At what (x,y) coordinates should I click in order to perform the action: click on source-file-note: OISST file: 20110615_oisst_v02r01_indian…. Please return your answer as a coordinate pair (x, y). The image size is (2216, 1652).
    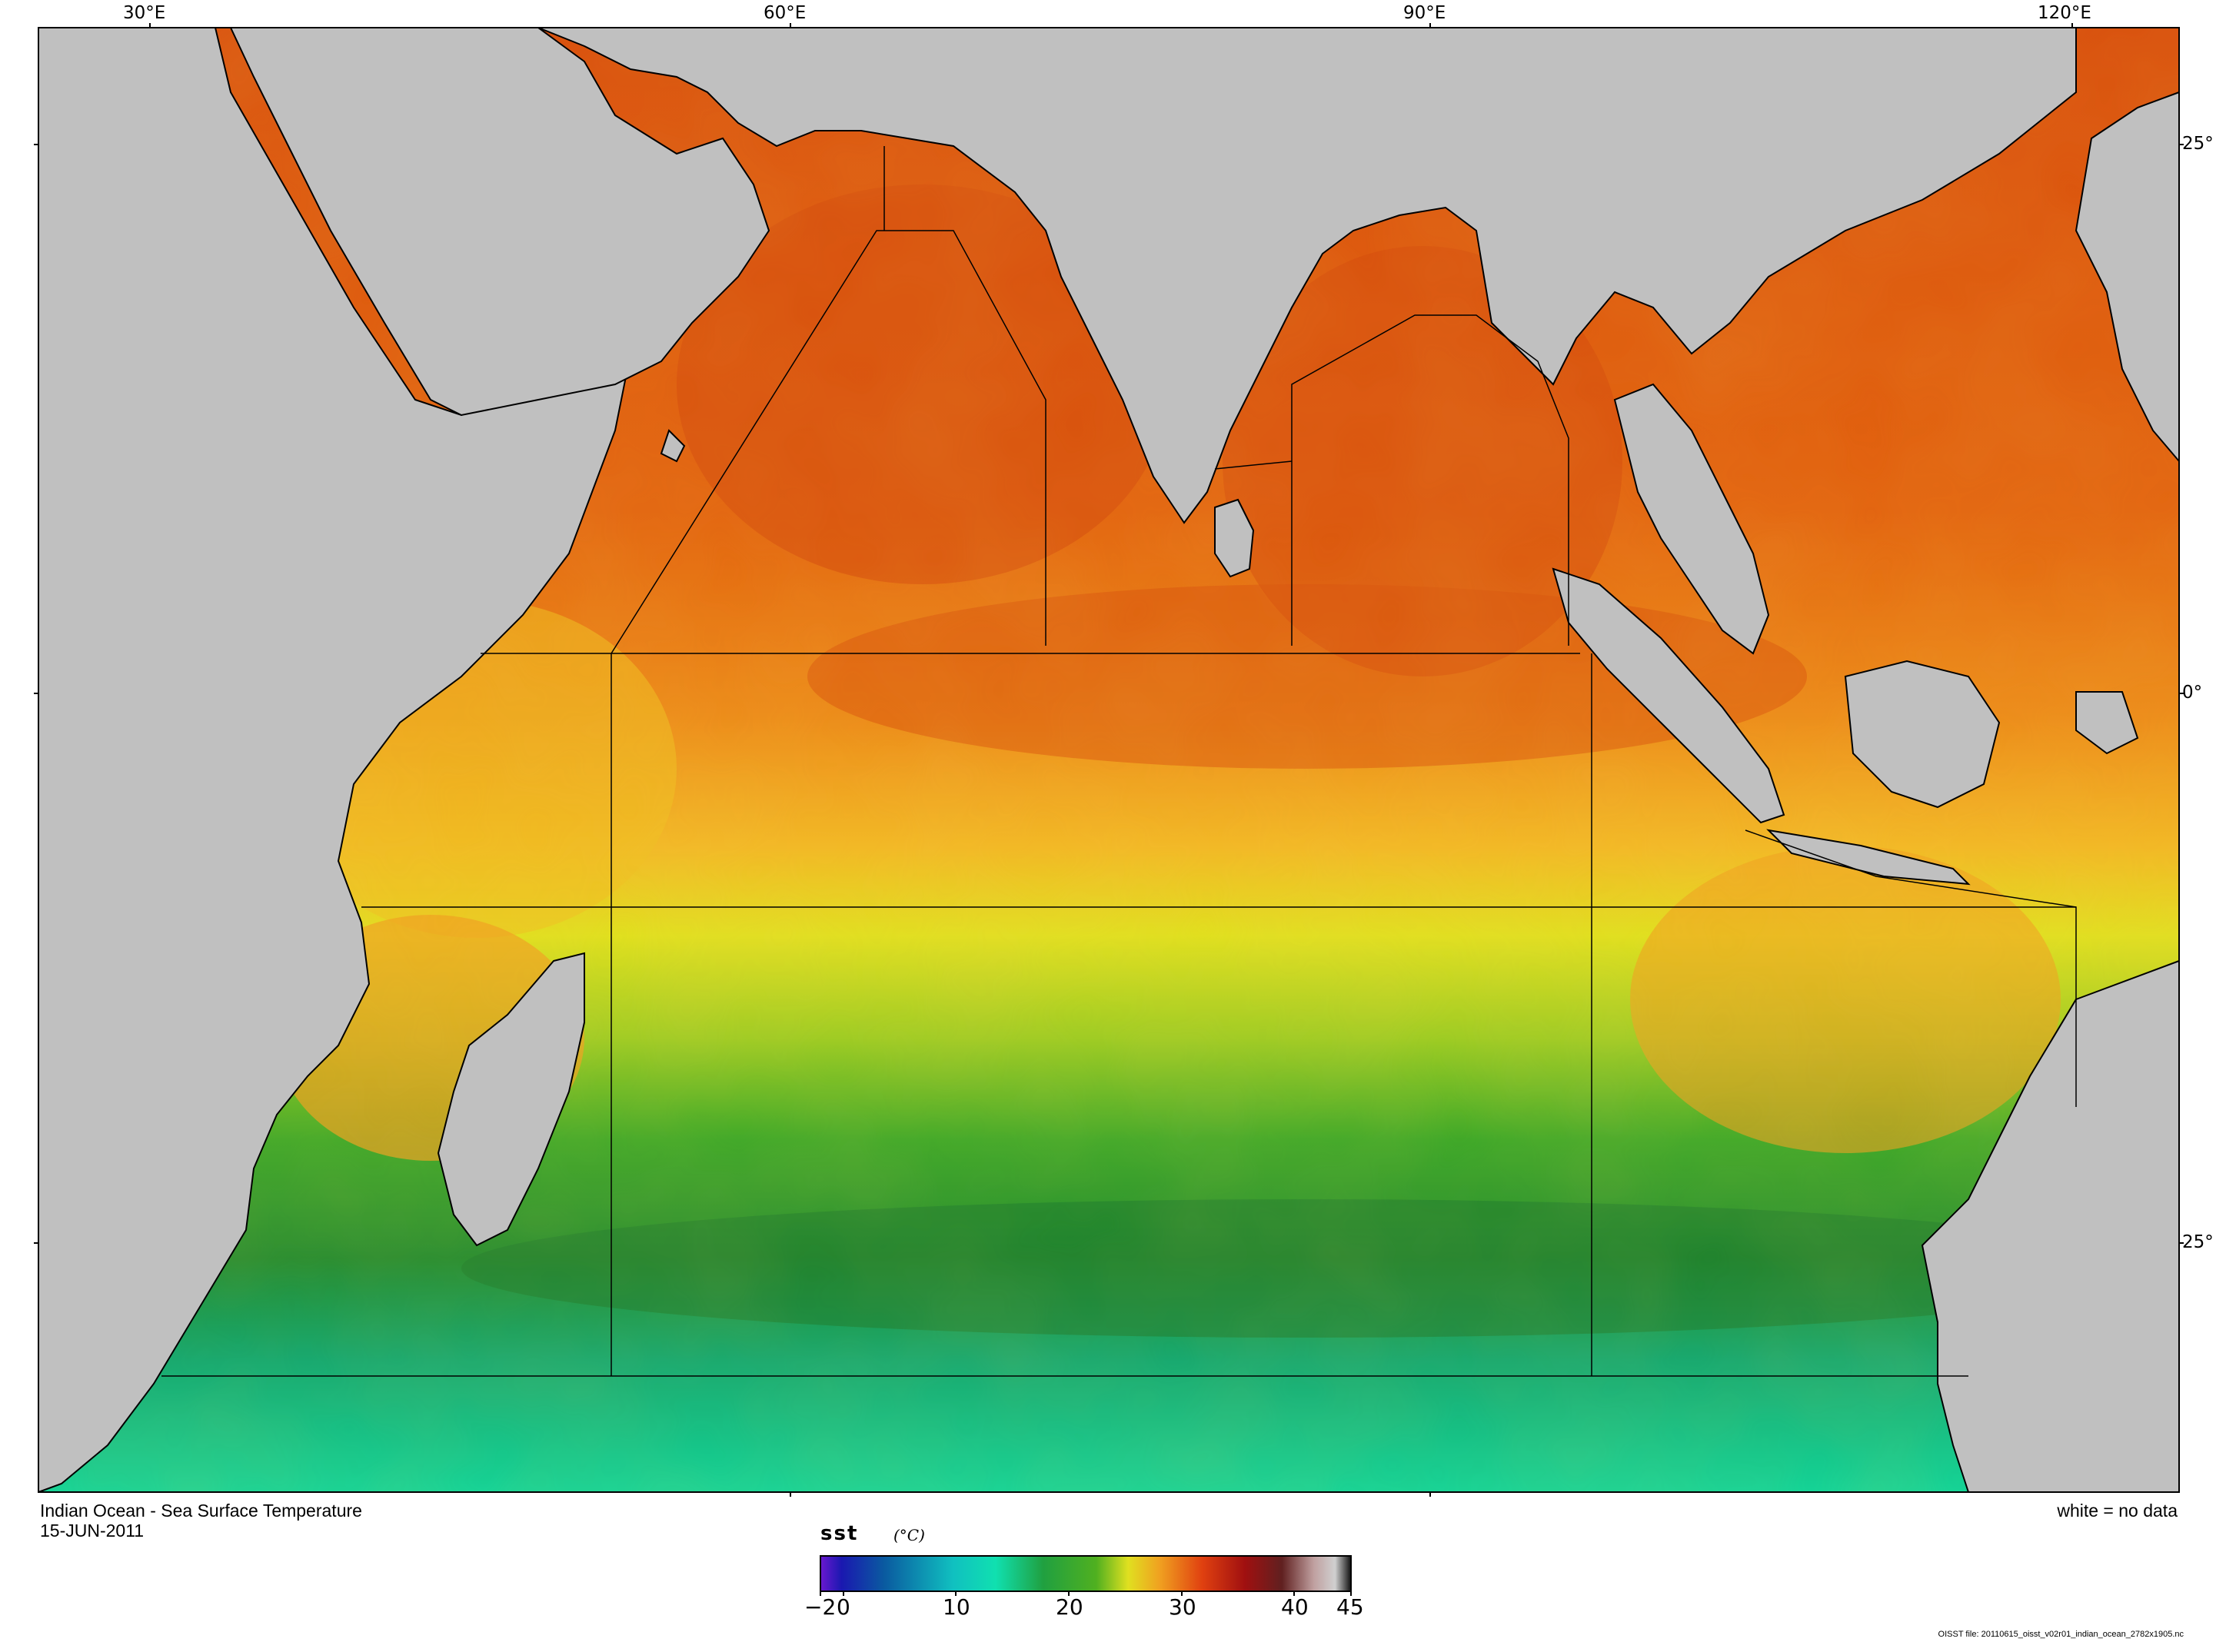
    Looking at the image, I should click on (2061, 1634).